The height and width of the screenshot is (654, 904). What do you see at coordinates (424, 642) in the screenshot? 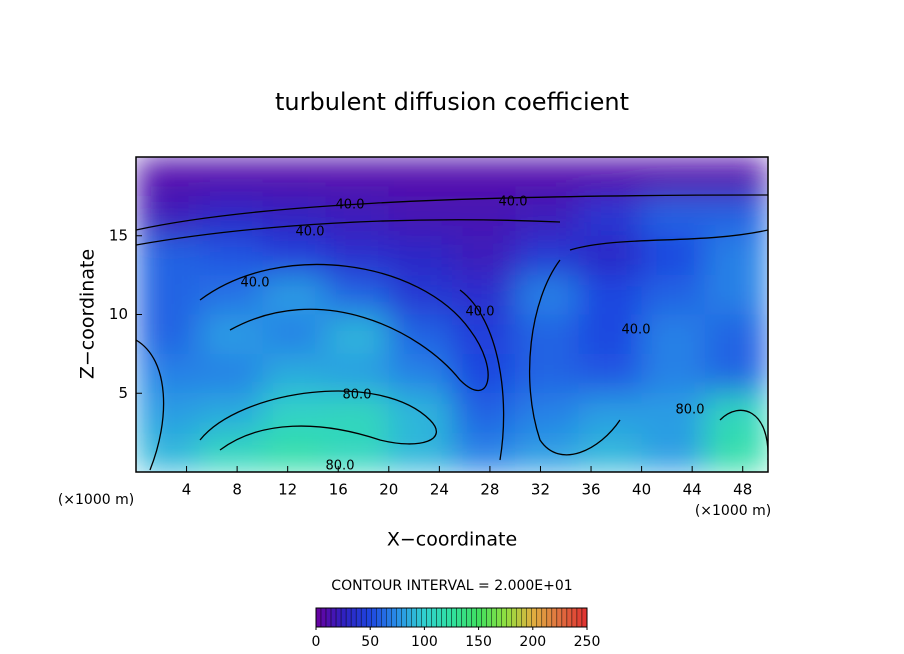
I see `colorbar-tick-label: 100` at bounding box center [424, 642].